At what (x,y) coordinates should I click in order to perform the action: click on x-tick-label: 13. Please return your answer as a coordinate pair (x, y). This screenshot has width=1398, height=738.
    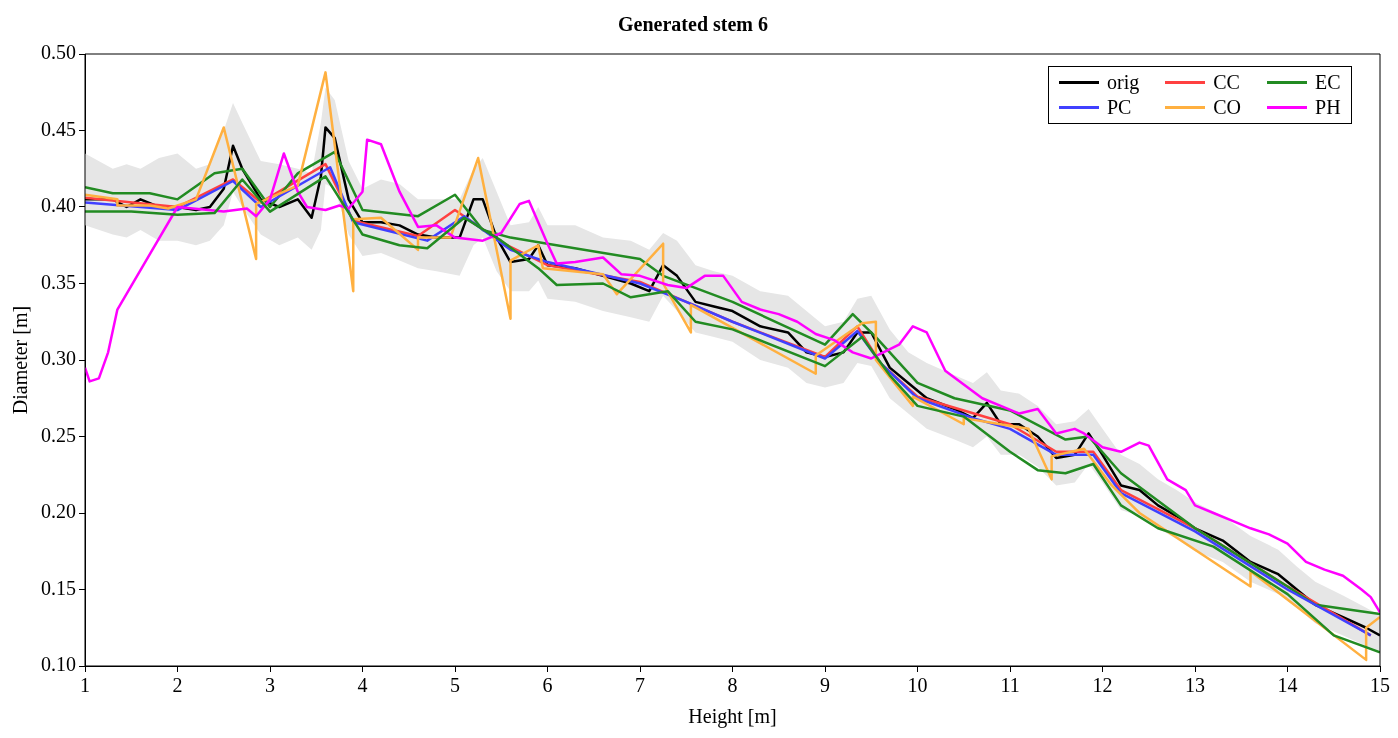
    Looking at the image, I should click on (1195, 685).